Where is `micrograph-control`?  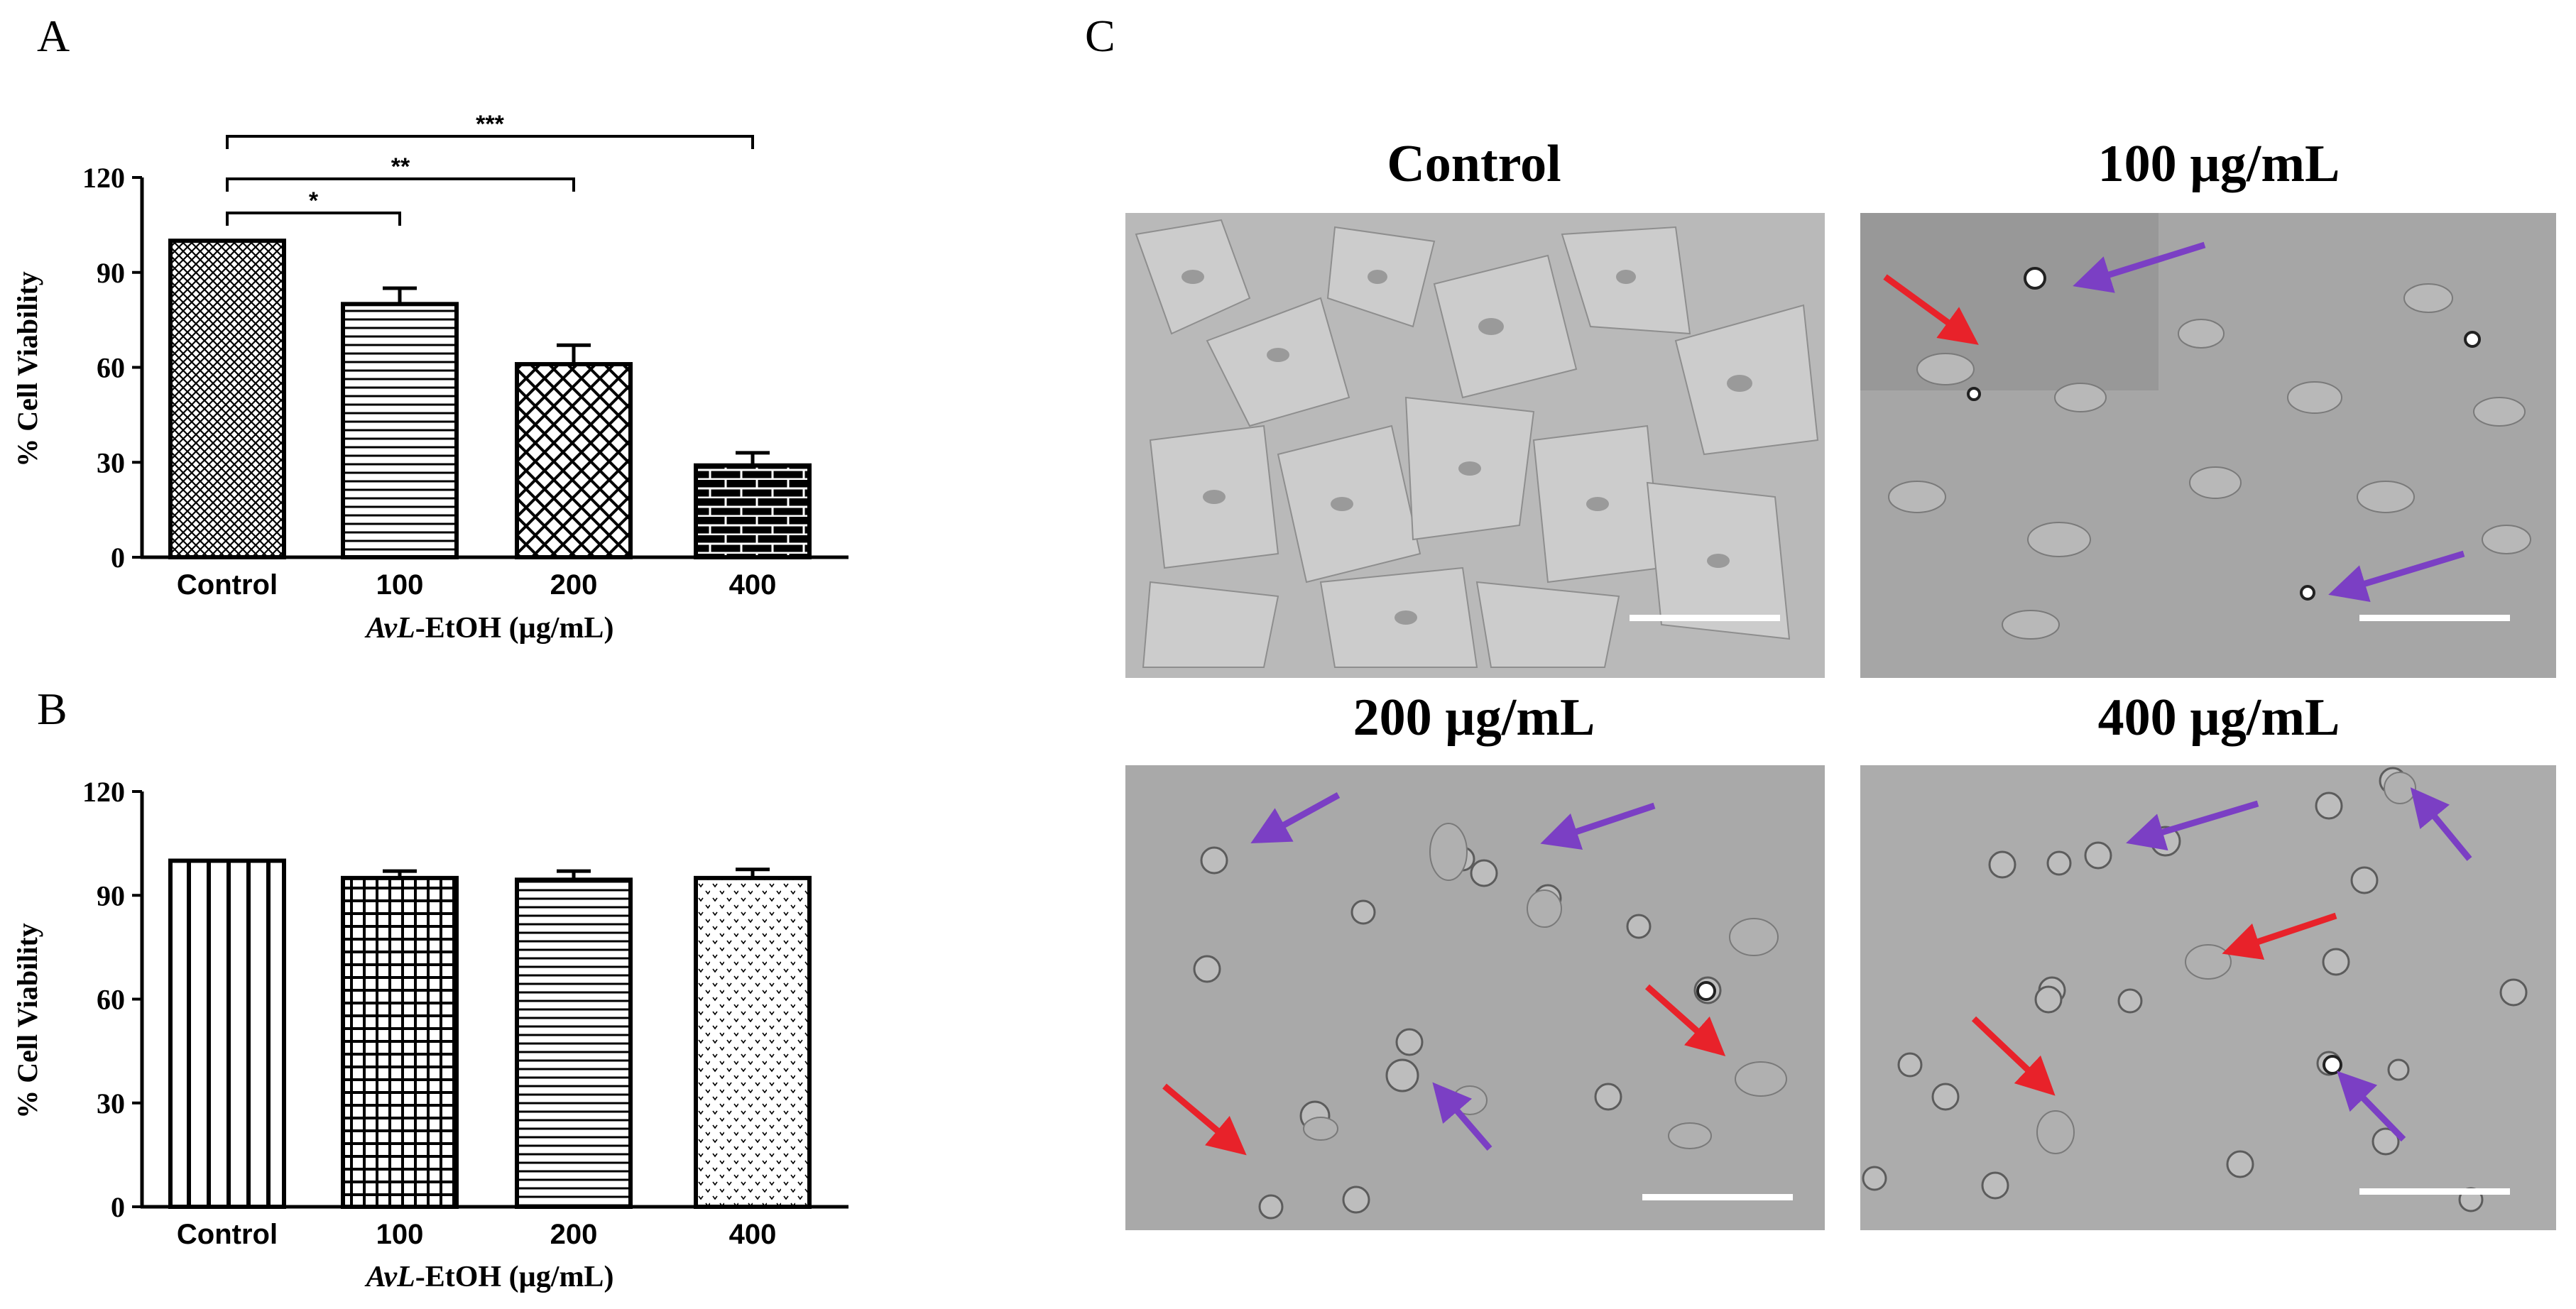 micrograph-control is located at coordinates (1475, 446).